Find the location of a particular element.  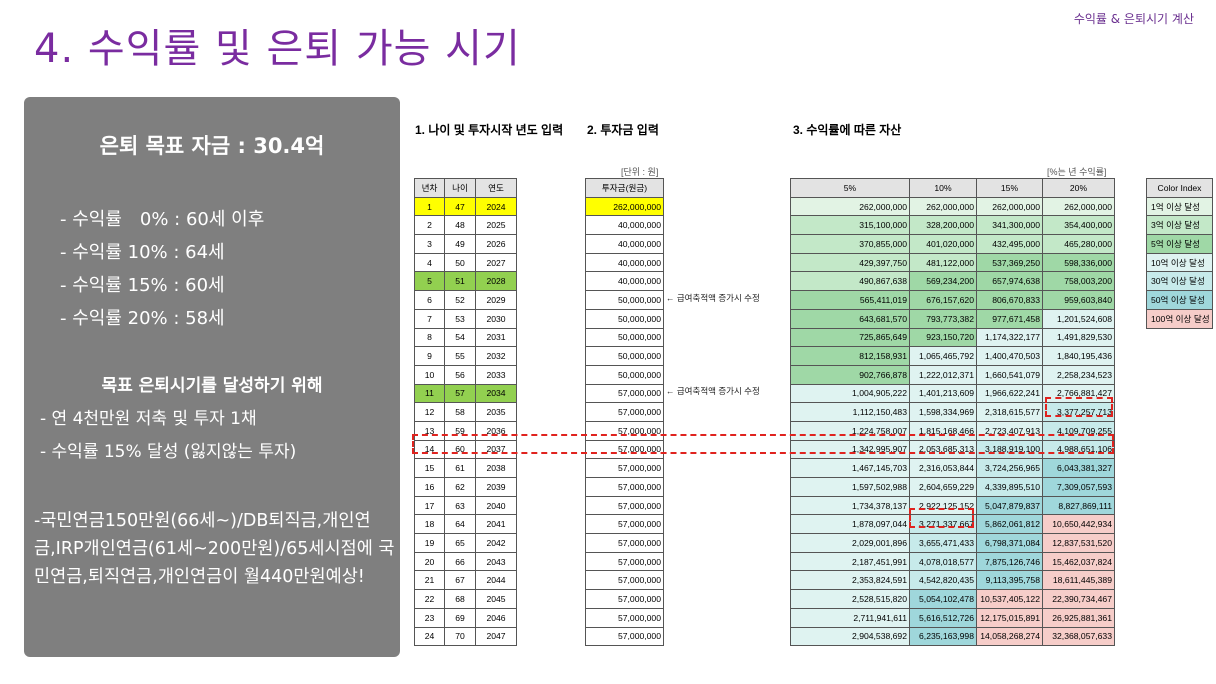

table-cell: 2034 is located at coordinates (496, 393).